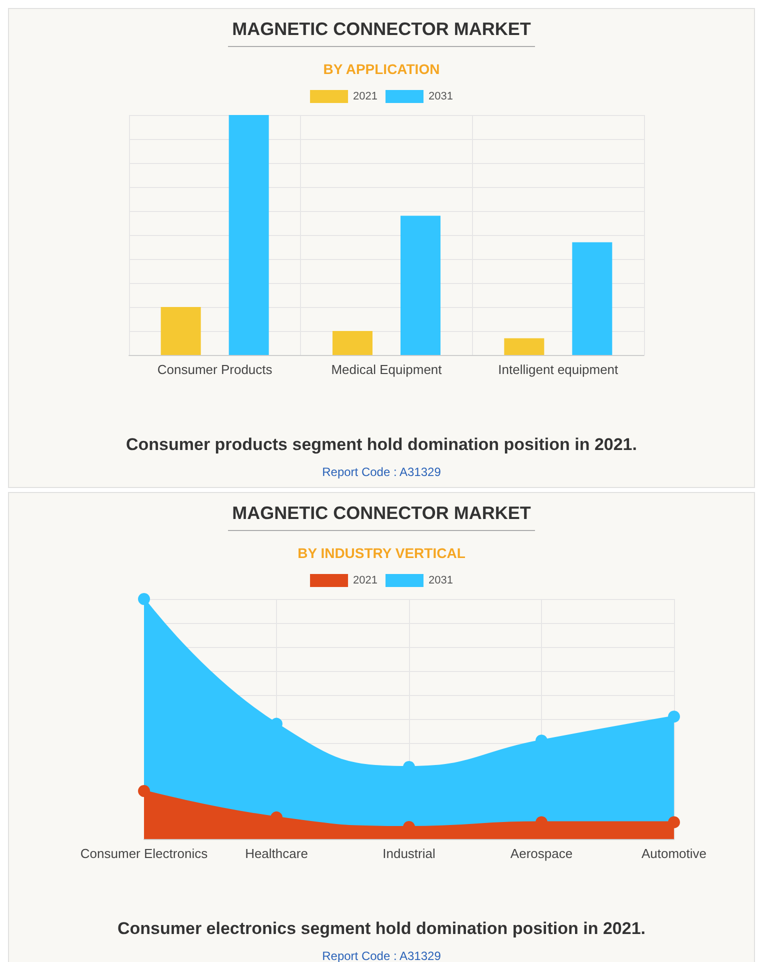  Describe the element at coordinates (409, 853) in the screenshot. I see `x-tick-label: Industrial` at that location.